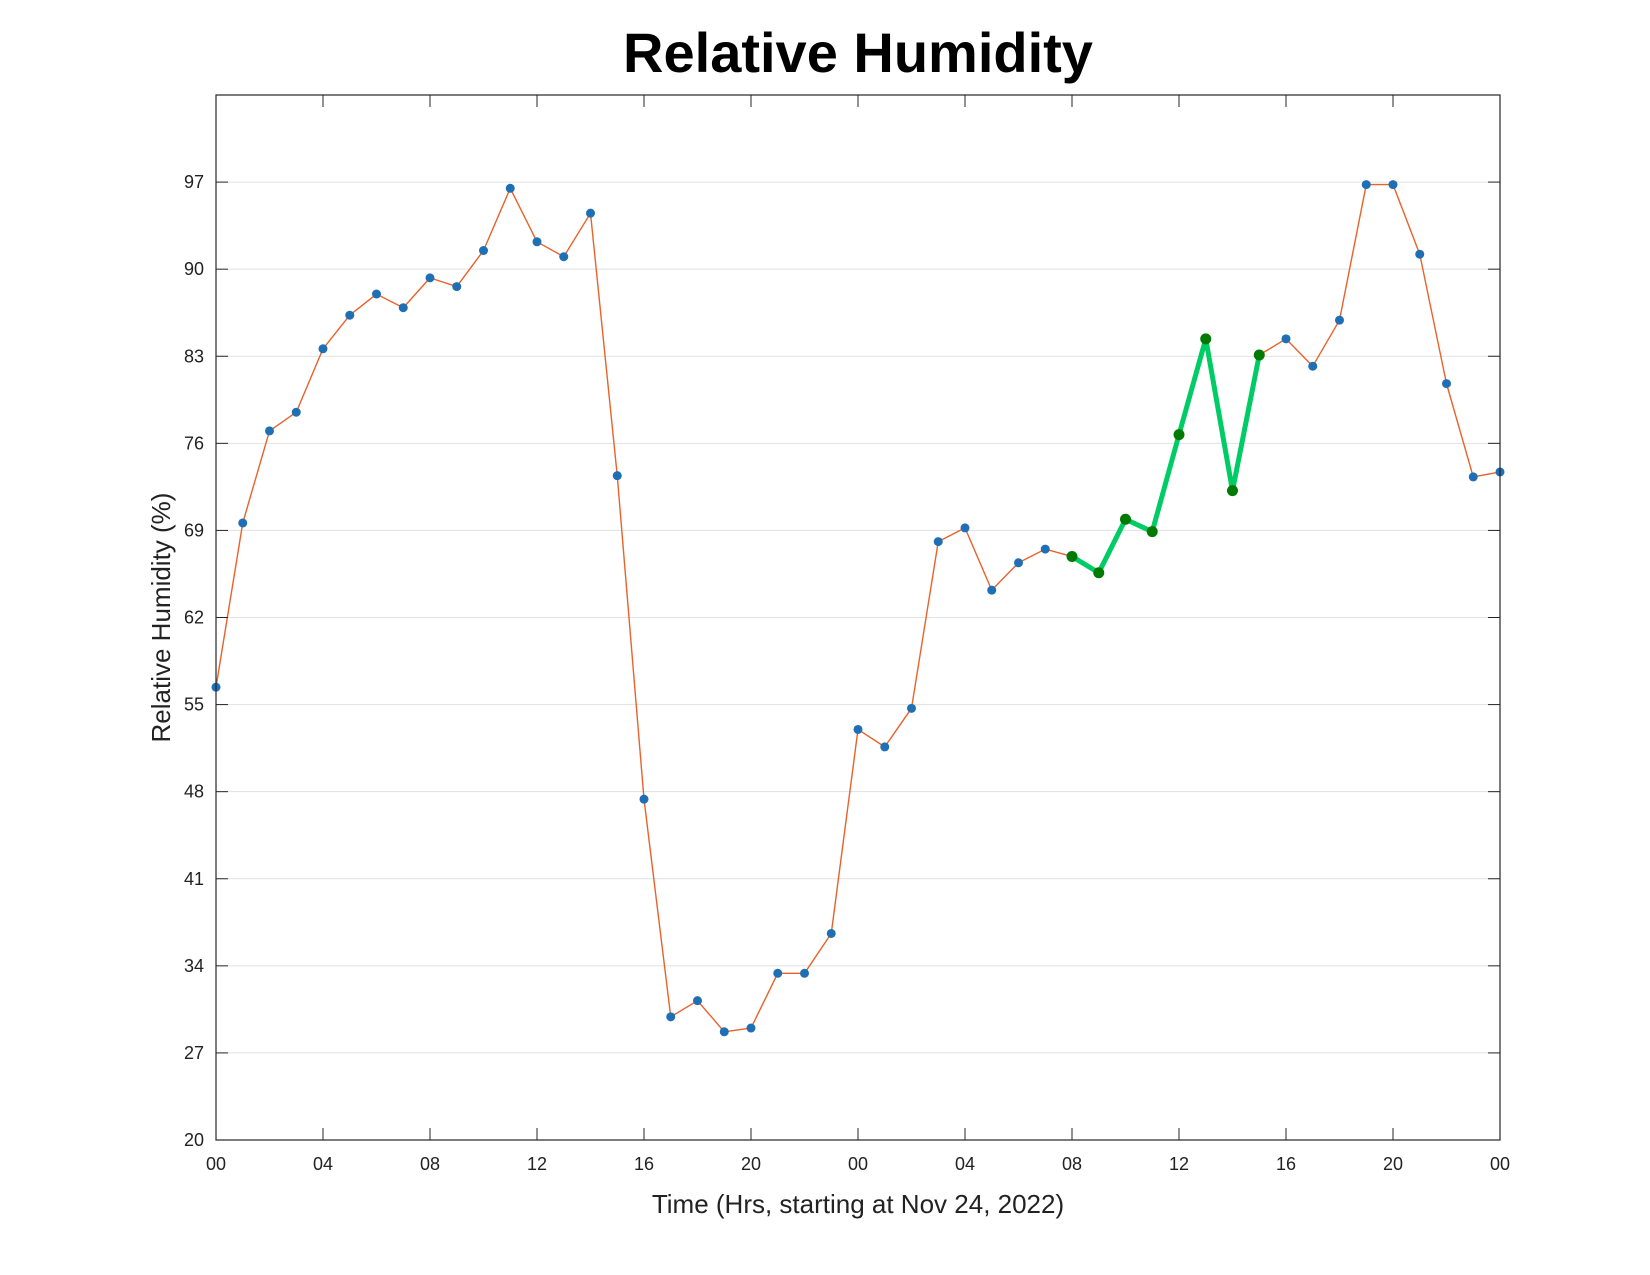 This screenshot has width=1650, height=1275. What do you see at coordinates (194, 705) in the screenshot?
I see `y-tick-label: 55` at bounding box center [194, 705].